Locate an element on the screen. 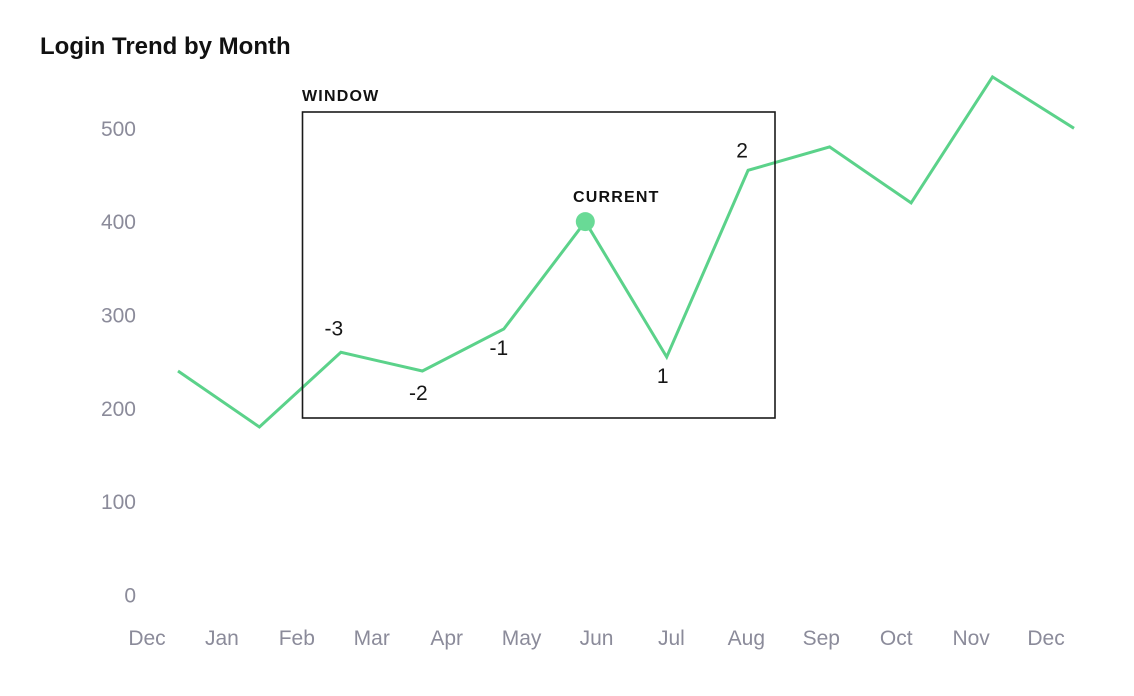  current-point-marker is located at coordinates (585, 222).